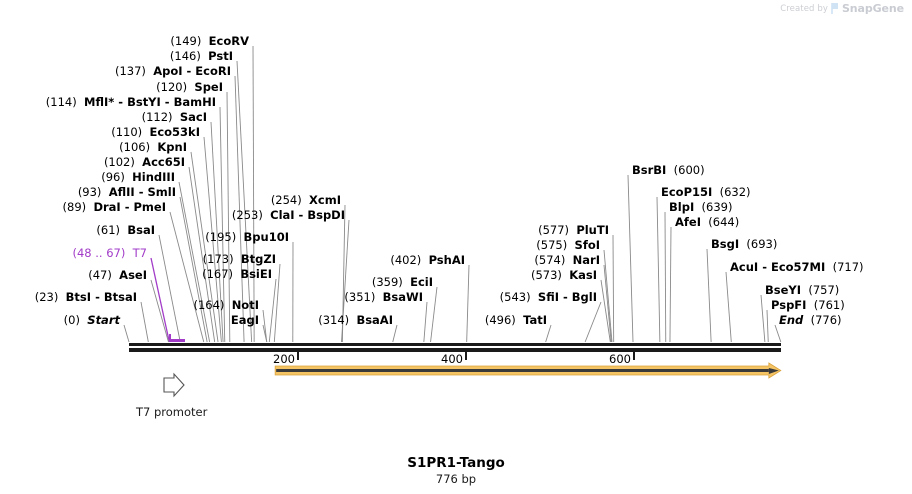  Describe the element at coordinates (228, 41) in the screenshot. I see `enzyme-name: EcoRV` at that location.